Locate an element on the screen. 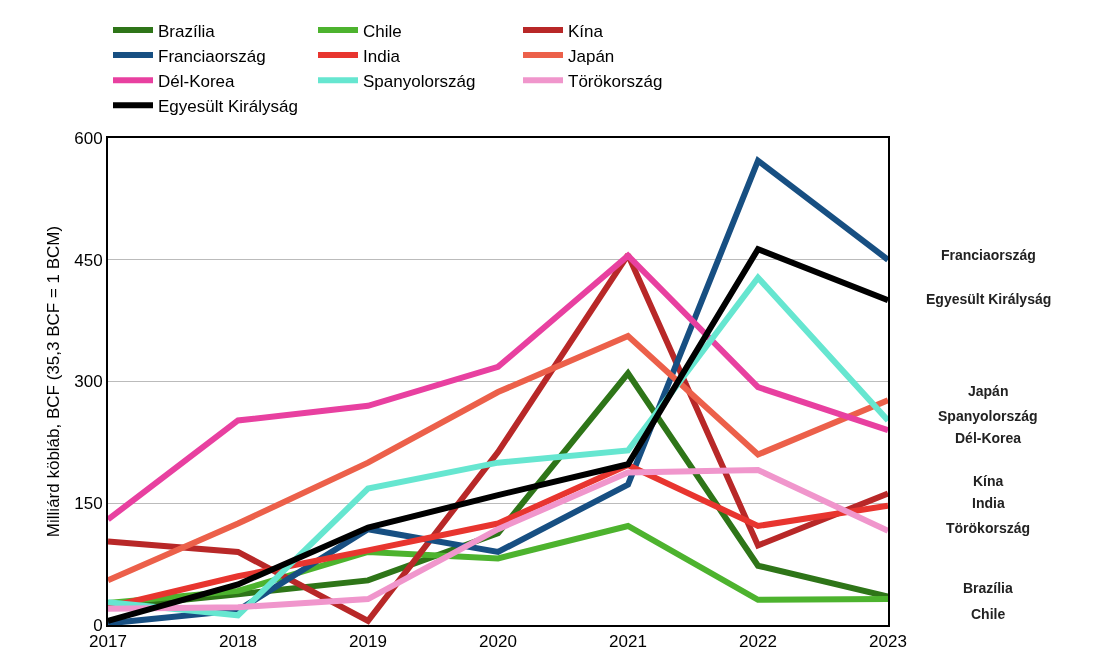 The width and height of the screenshot is (1094, 663). legend-label: India is located at coordinates (382, 56).